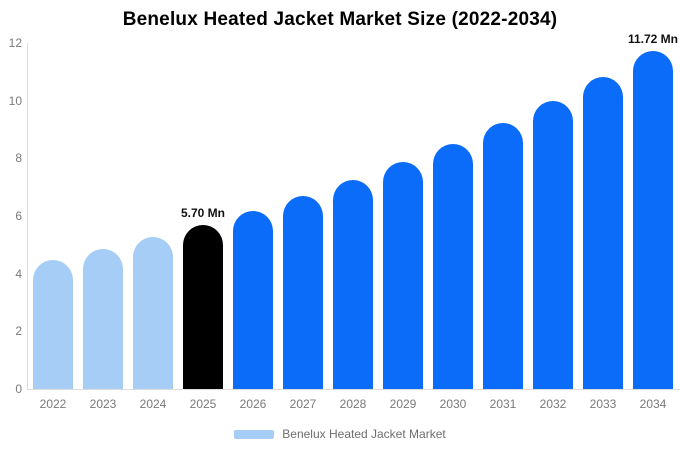 Image resolution: width=680 pixels, height=450 pixels. I want to click on y-tick-label: 12, so click(15, 43).